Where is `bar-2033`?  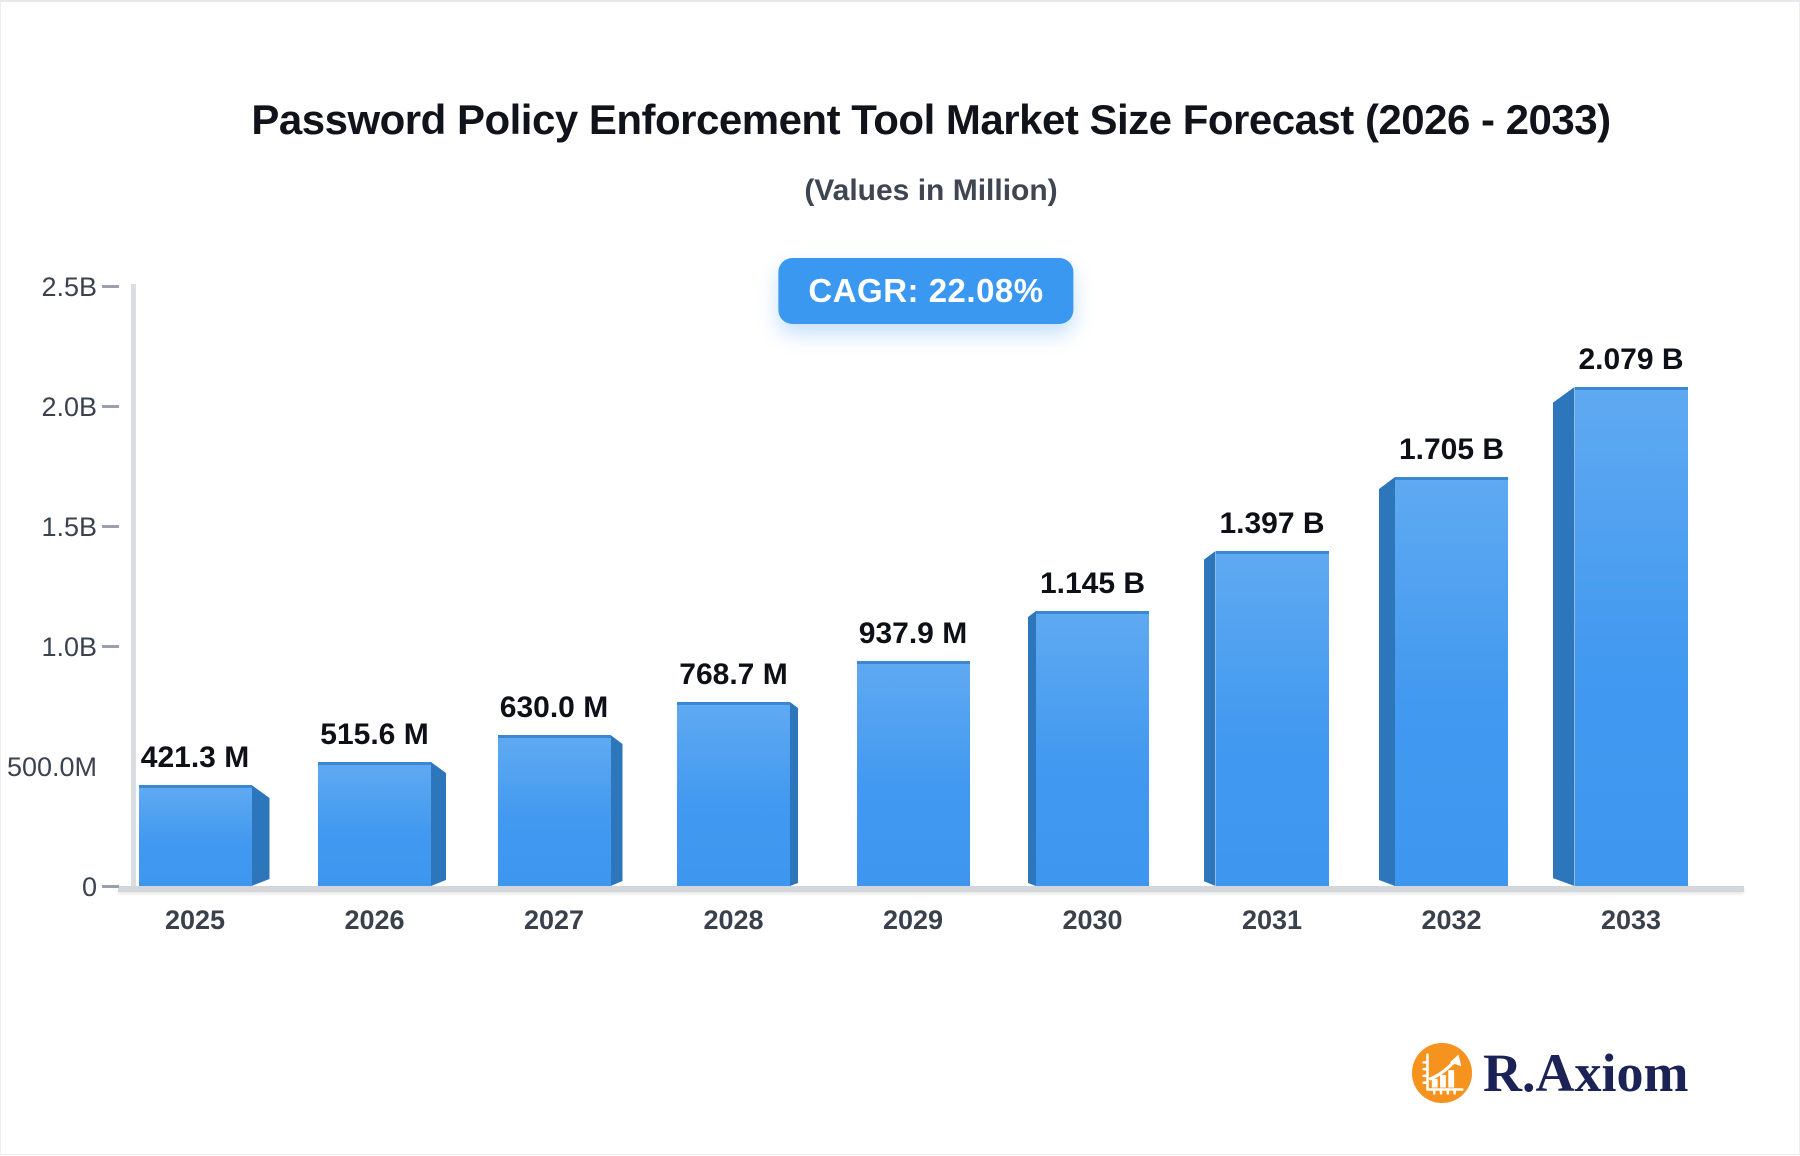 bar-2033 is located at coordinates (1620, 636).